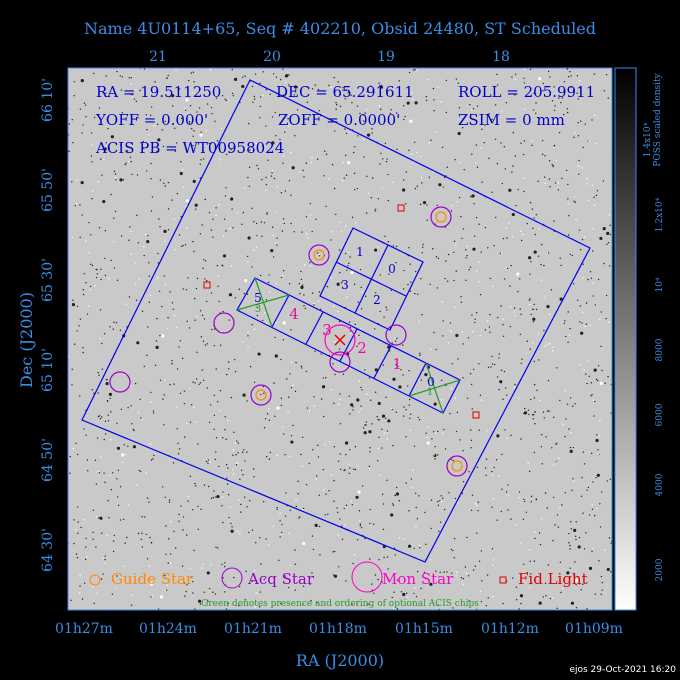  What do you see at coordinates (84, 629) in the screenshot?
I see `x-tick: 01h27m` at bounding box center [84, 629].